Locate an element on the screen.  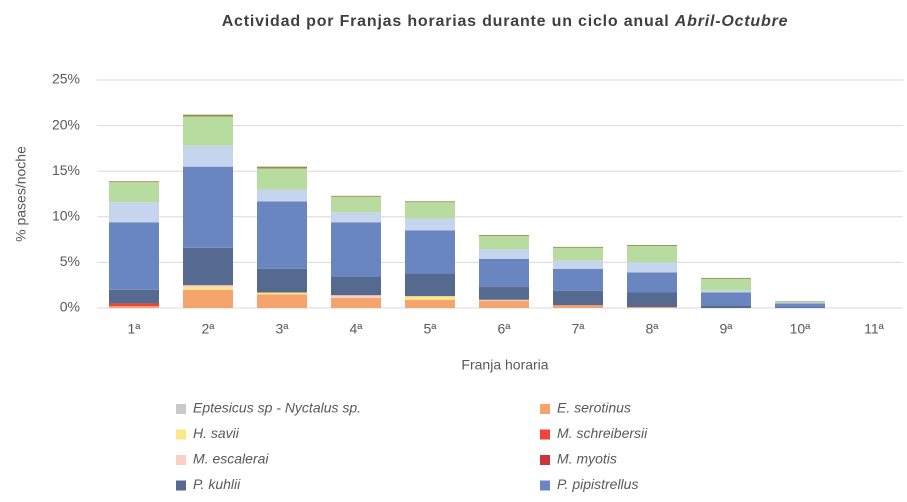
x-tick-label: 7ª is located at coordinates (579, 329).